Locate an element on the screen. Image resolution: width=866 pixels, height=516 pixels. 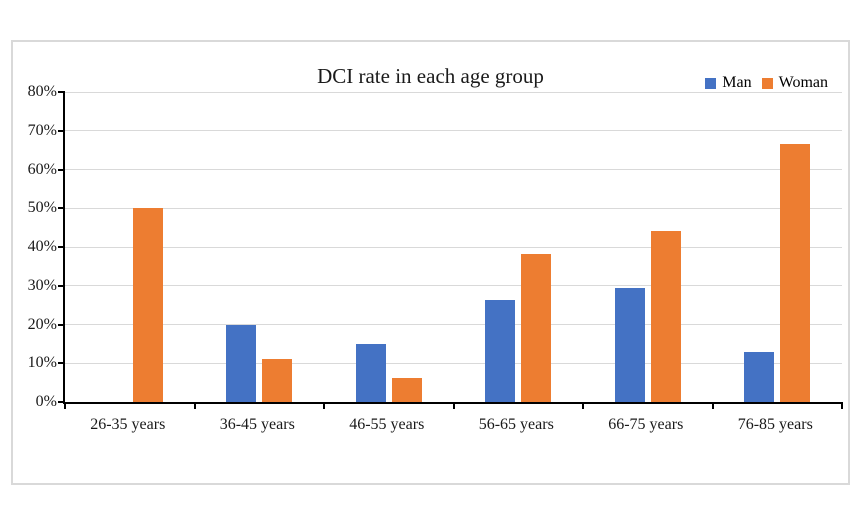
y-axis-tick-label: 0% is located at coordinates (46, 401).